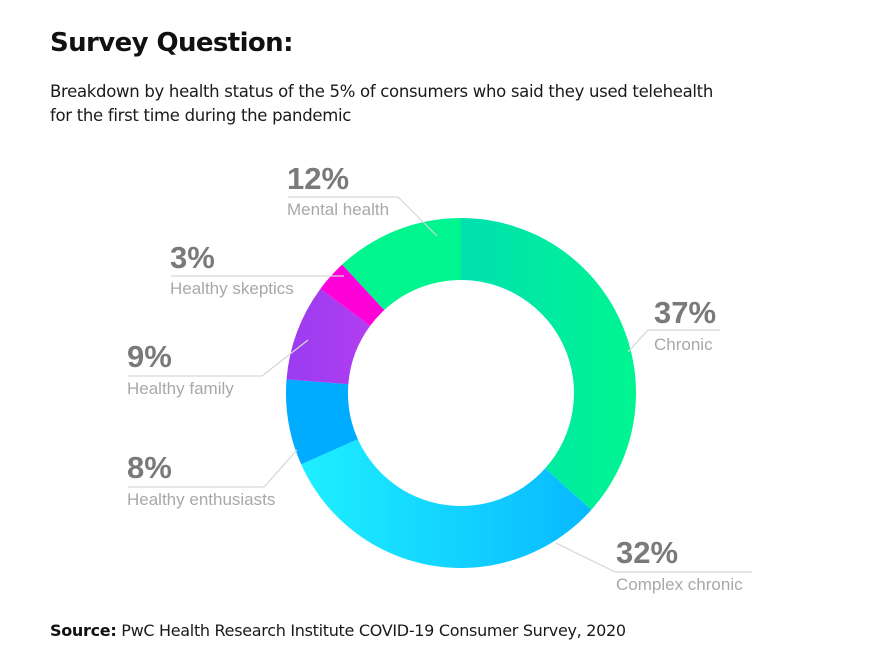  I want to click on data-label-complex-chronic-value: 32%, so click(647, 552).